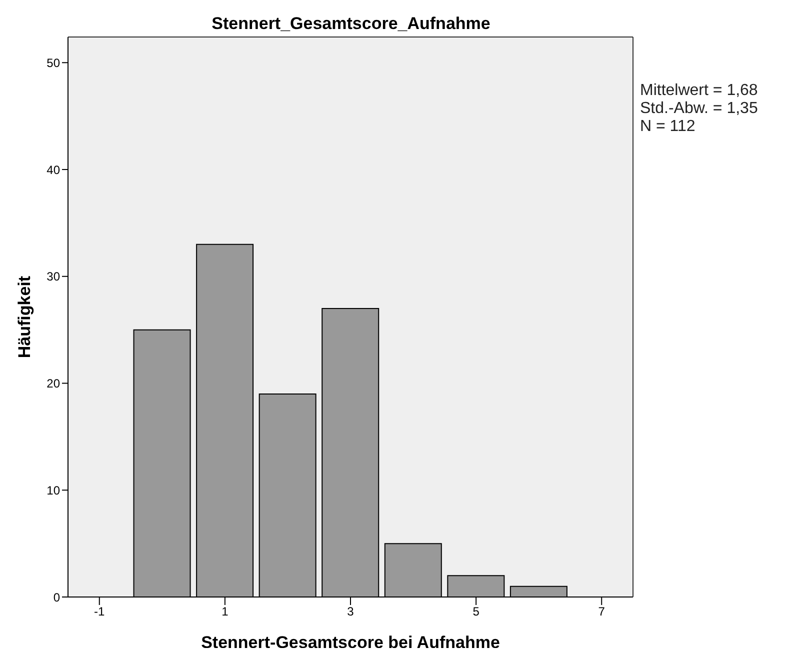  I want to click on y-tick-label: 50, so click(53, 63).